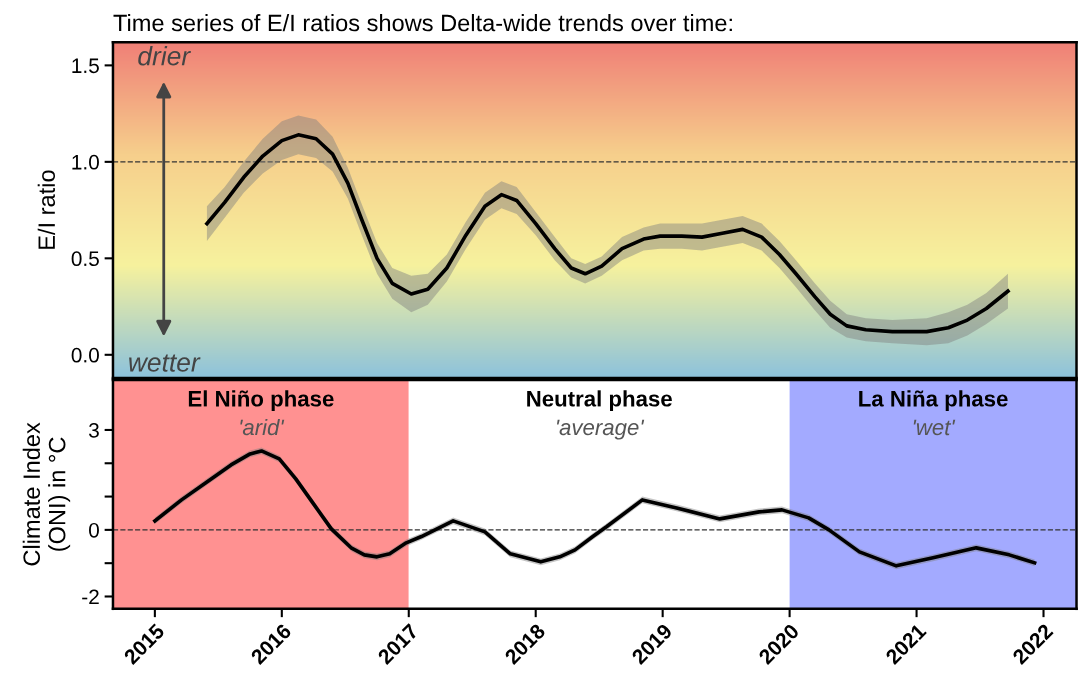  I want to click on y-tick-label: 0.5, so click(85, 259).